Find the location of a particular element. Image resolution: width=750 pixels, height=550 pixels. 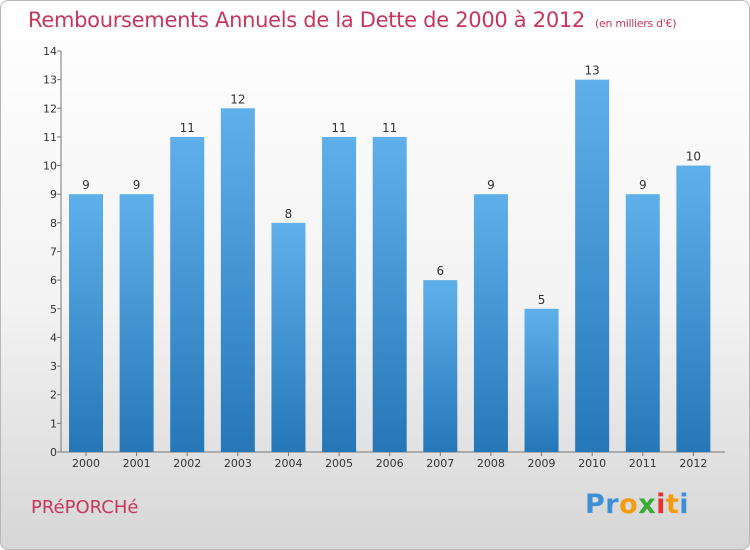

data-label-2001: 9 is located at coordinates (137, 185).